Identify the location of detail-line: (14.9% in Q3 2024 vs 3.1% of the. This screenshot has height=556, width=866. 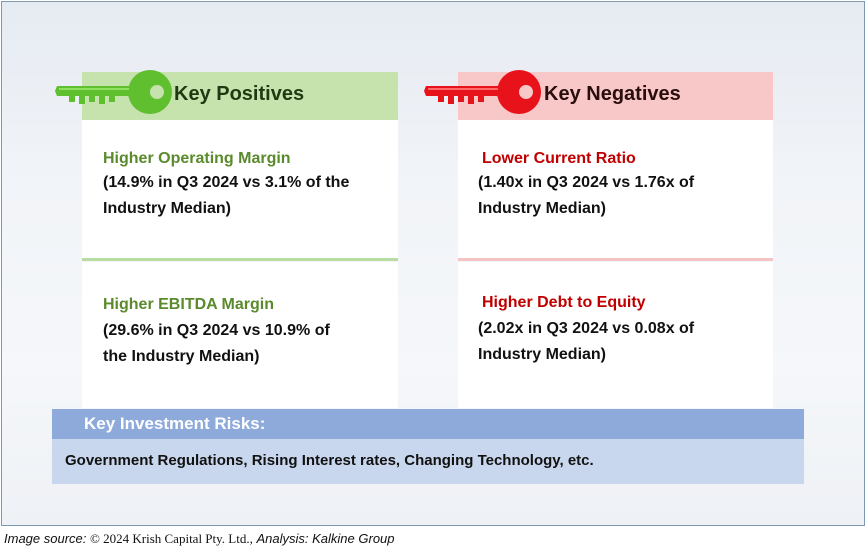
(226, 182).